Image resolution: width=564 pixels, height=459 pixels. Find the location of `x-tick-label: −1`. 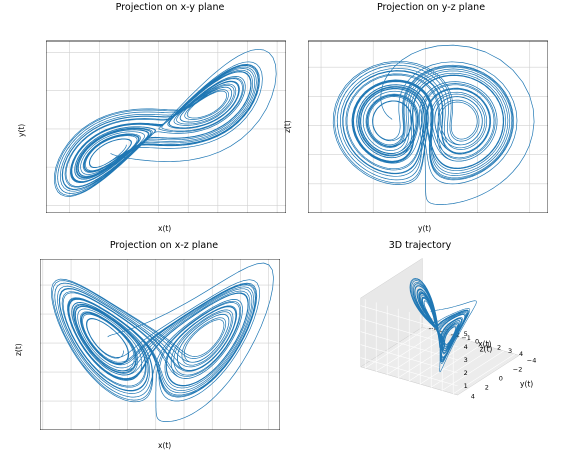

x-tick-label: −1 is located at coordinates (466, 338).